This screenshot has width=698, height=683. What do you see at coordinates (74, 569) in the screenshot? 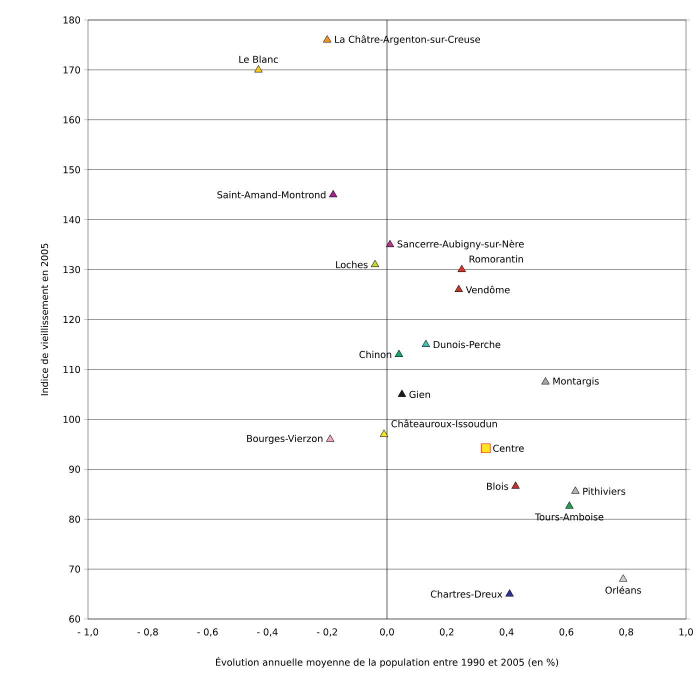
I see `y-tick-label: 70` at bounding box center [74, 569].